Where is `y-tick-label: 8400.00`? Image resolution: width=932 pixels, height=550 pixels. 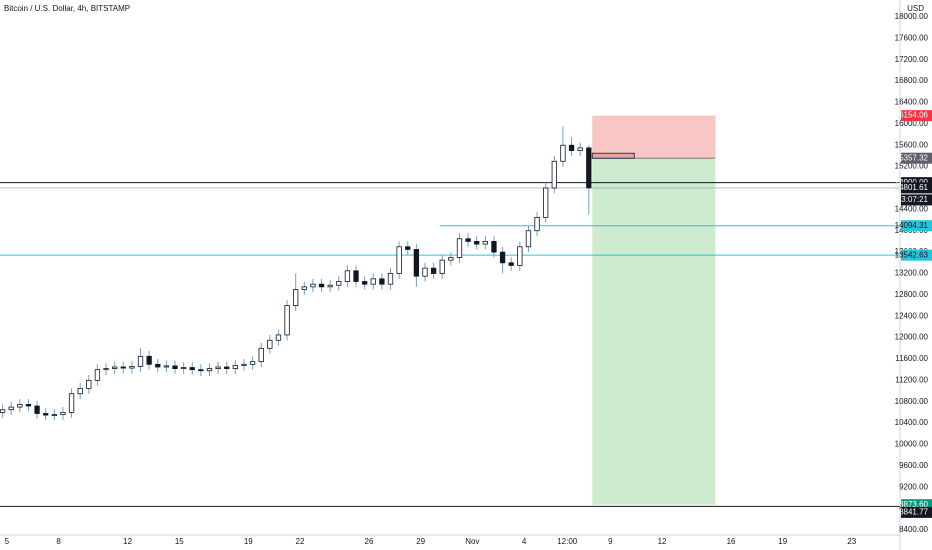
y-tick-label: 8400.00 is located at coordinates (913, 529).